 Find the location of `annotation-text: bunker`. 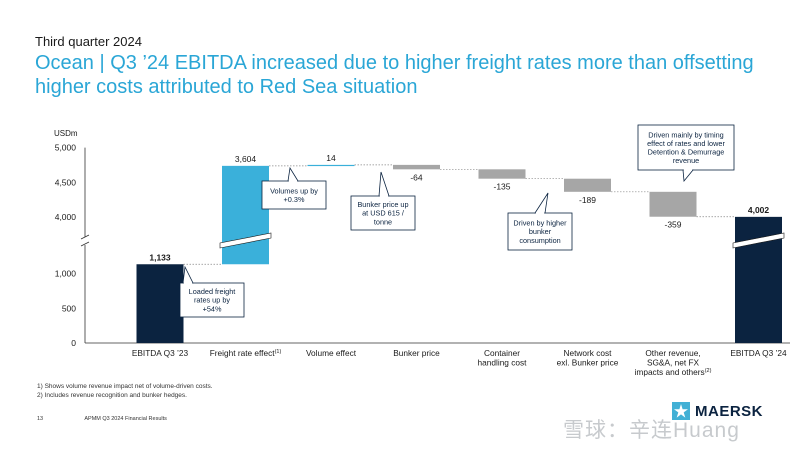

annotation-text: bunker is located at coordinates (540, 231).